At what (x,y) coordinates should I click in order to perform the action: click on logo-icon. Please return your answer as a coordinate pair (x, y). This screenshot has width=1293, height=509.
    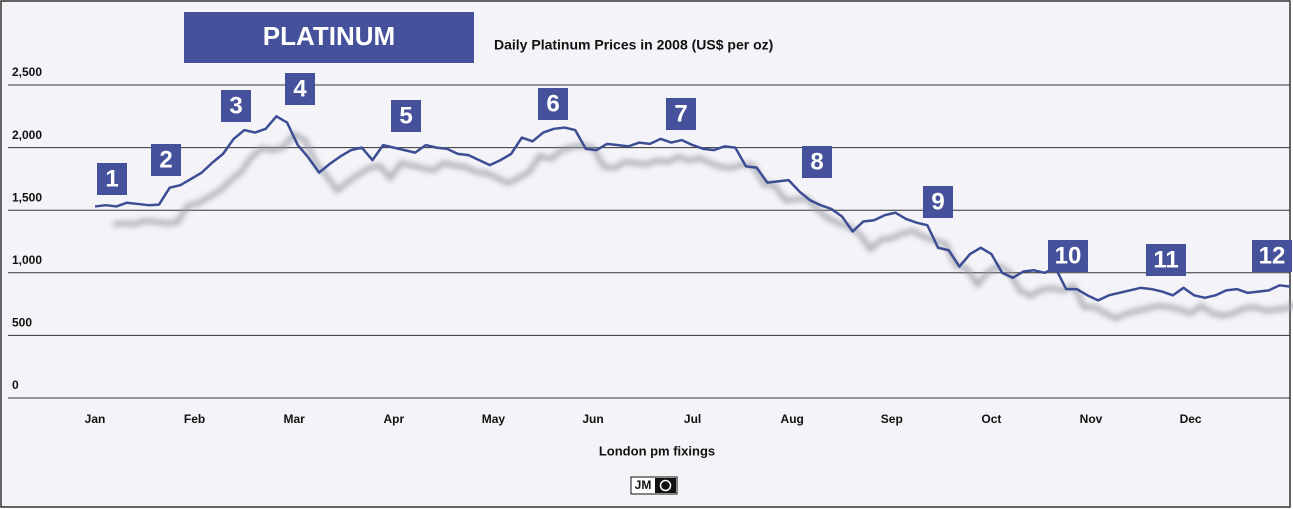
    Looking at the image, I should click on (665, 485).